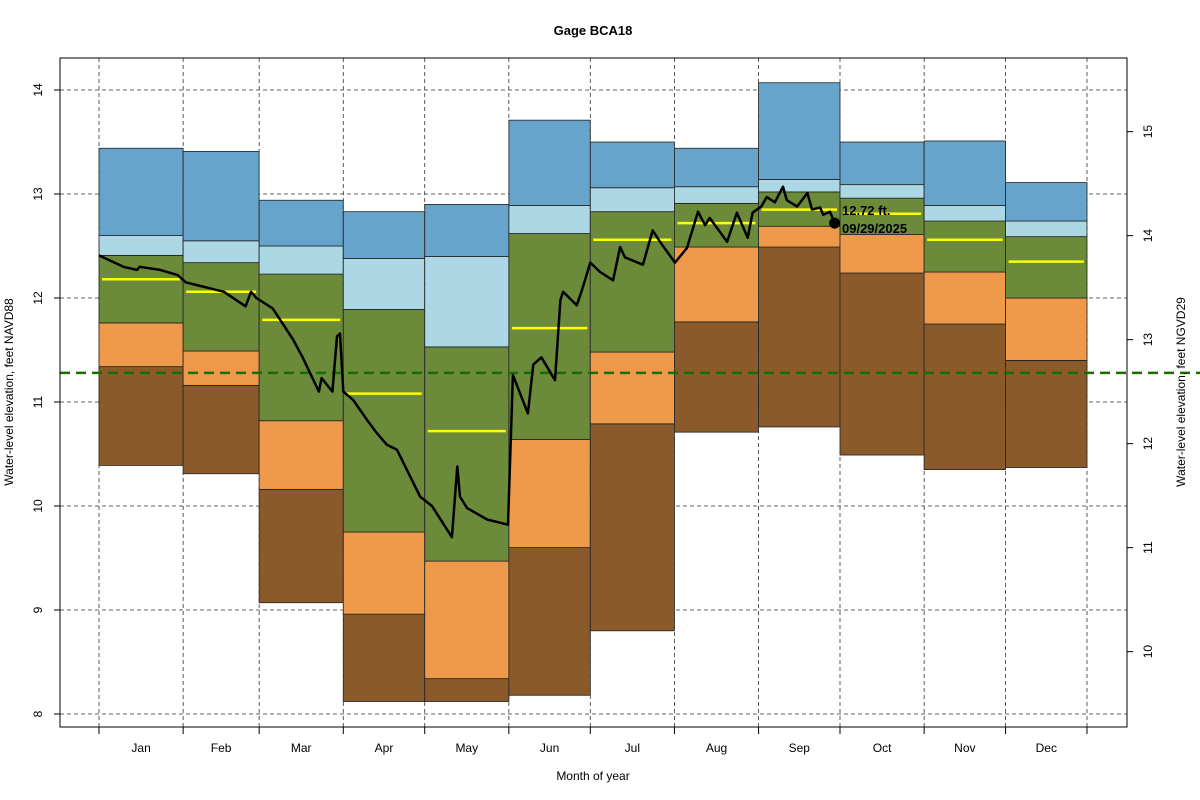  What do you see at coordinates (1046, 267) in the screenshot?
I see `p25-p75-band-dec` at bounding box center [1046, 267].